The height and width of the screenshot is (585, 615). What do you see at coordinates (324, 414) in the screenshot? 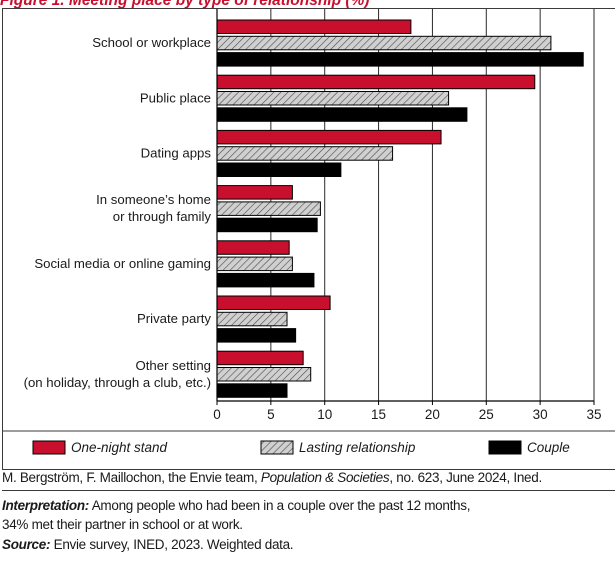
I see `x-tick-label: 10` at bounding box center [324, 414].